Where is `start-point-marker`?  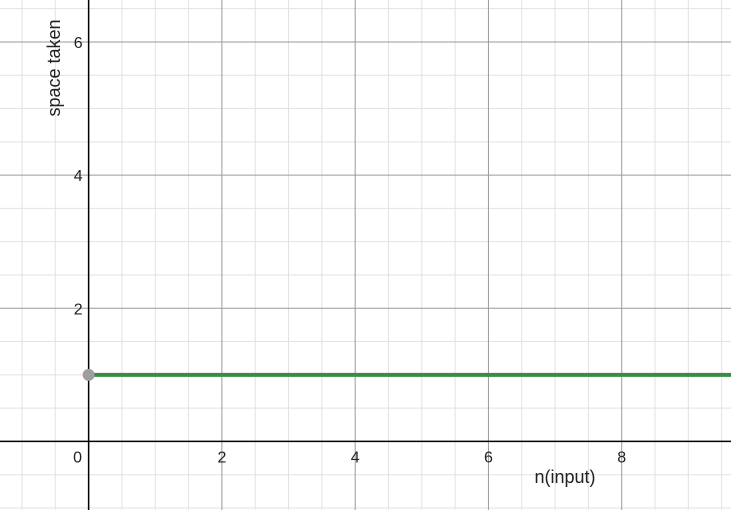 start-point-marker is located at coordinates (88, 374).